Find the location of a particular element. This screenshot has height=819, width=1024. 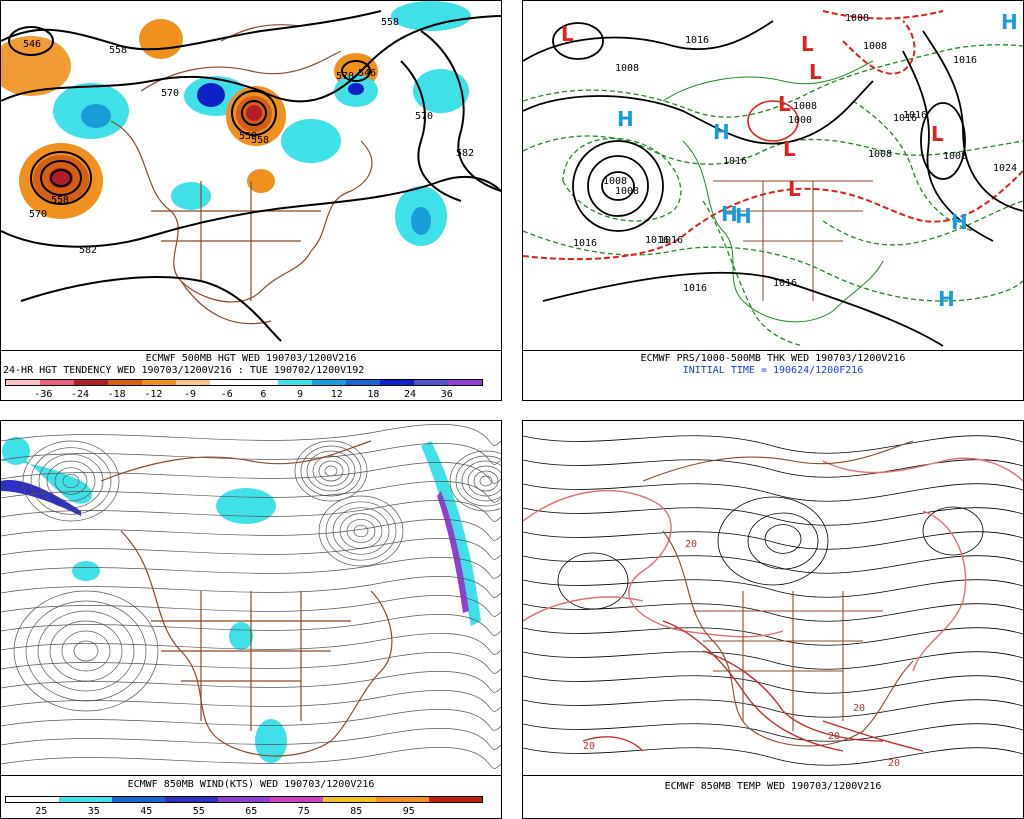

thickness-solid is located at coordinates (773, 121).